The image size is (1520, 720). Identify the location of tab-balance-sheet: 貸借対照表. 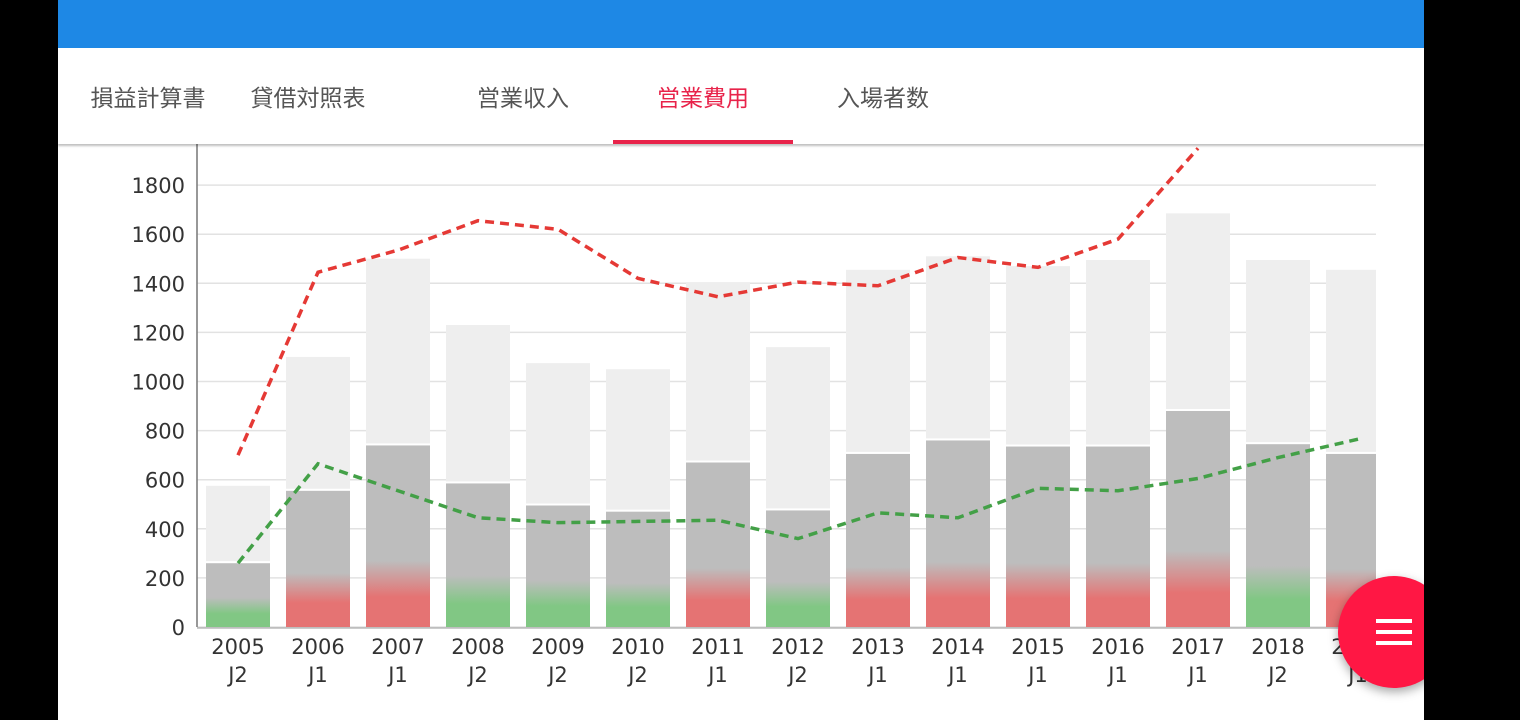
(308, 99).